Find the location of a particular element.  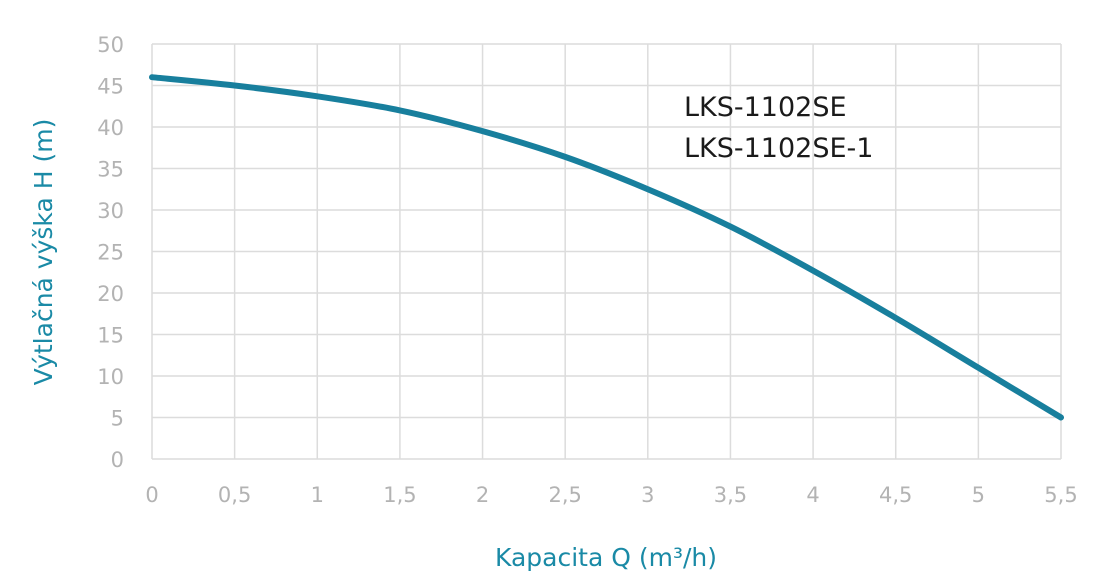

y-tick-label: 20 is located at coordinates (110, 294).